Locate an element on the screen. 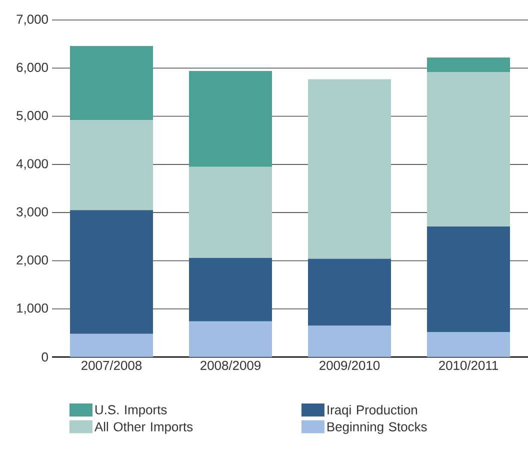 The image size is (528, 460). legend-label: Beginning Stocks is located at coordinates (377, 428).